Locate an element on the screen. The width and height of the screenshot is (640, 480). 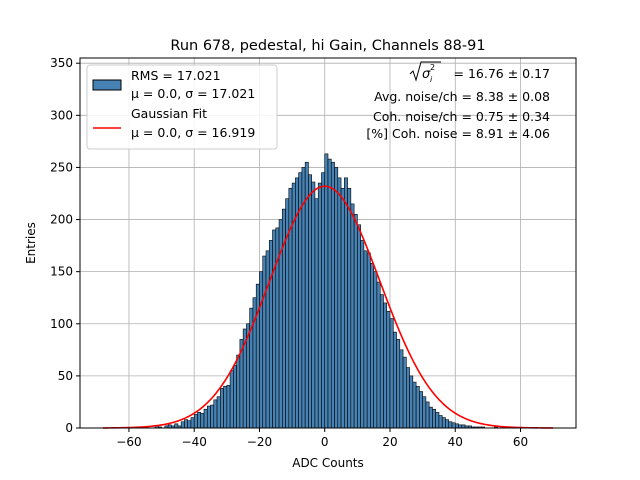
y-tick-label: 250 is located at coordinates (61, 167).